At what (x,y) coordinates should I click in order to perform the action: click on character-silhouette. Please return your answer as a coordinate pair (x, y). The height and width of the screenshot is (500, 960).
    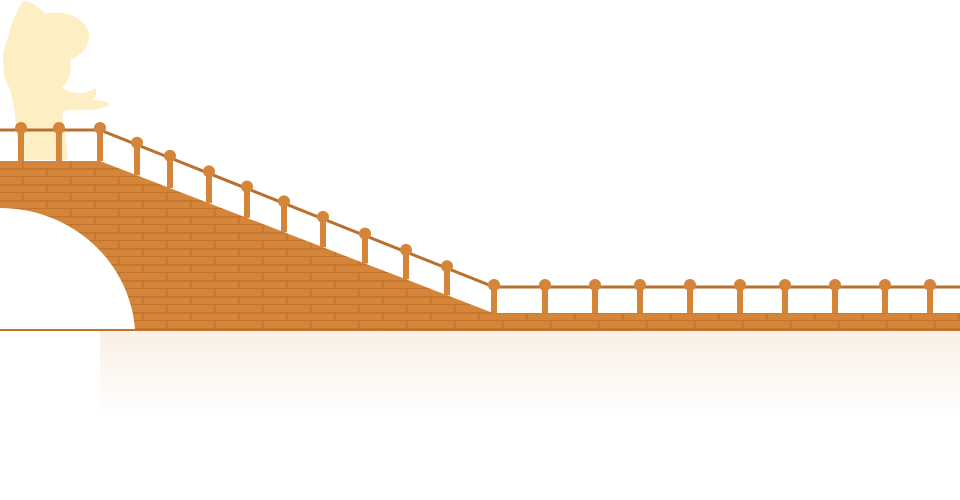
    Looking at the image, I should click on (56, 81).